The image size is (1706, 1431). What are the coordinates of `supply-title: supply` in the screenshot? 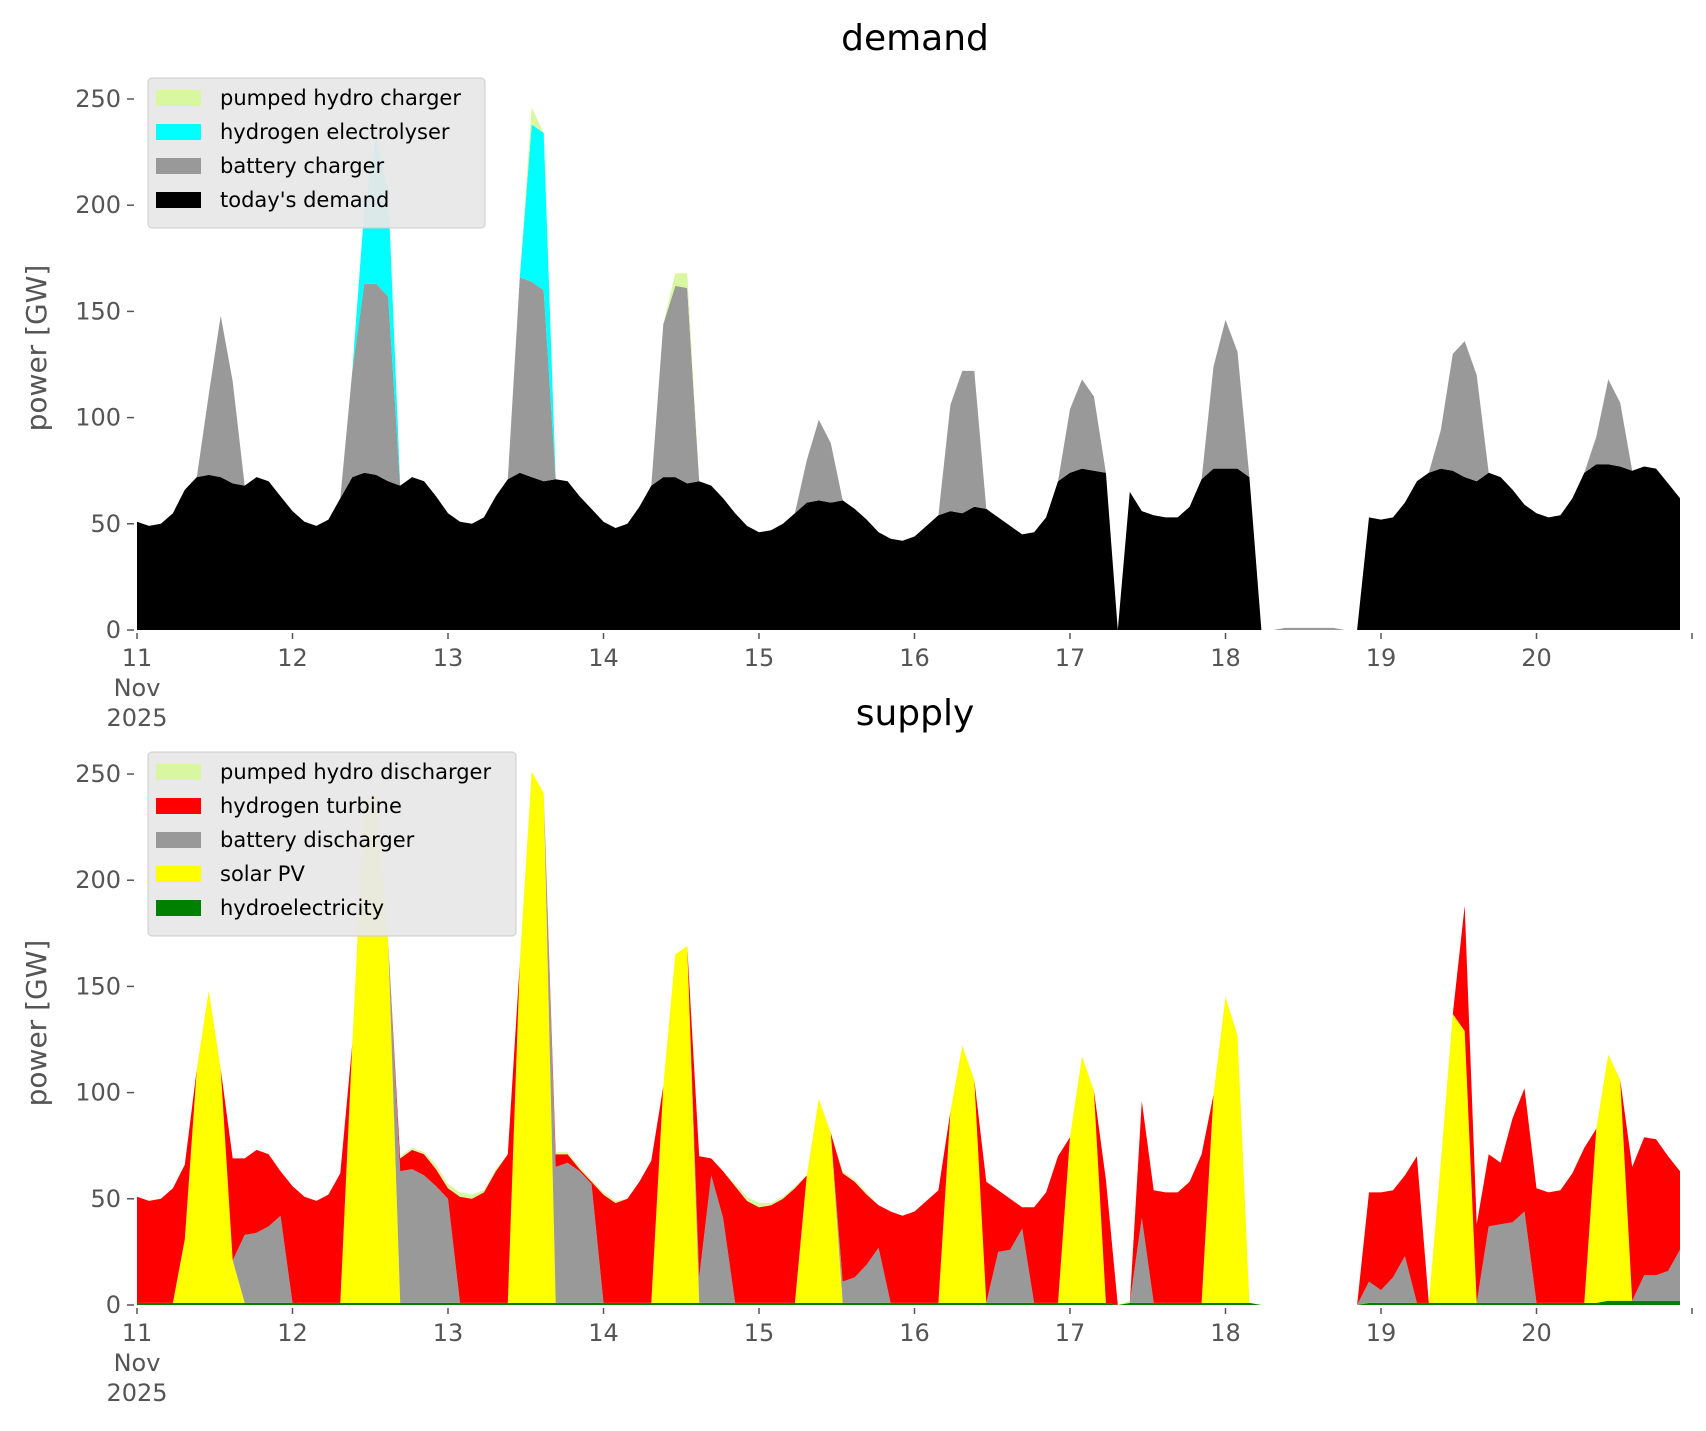 It's located at (915, 713).